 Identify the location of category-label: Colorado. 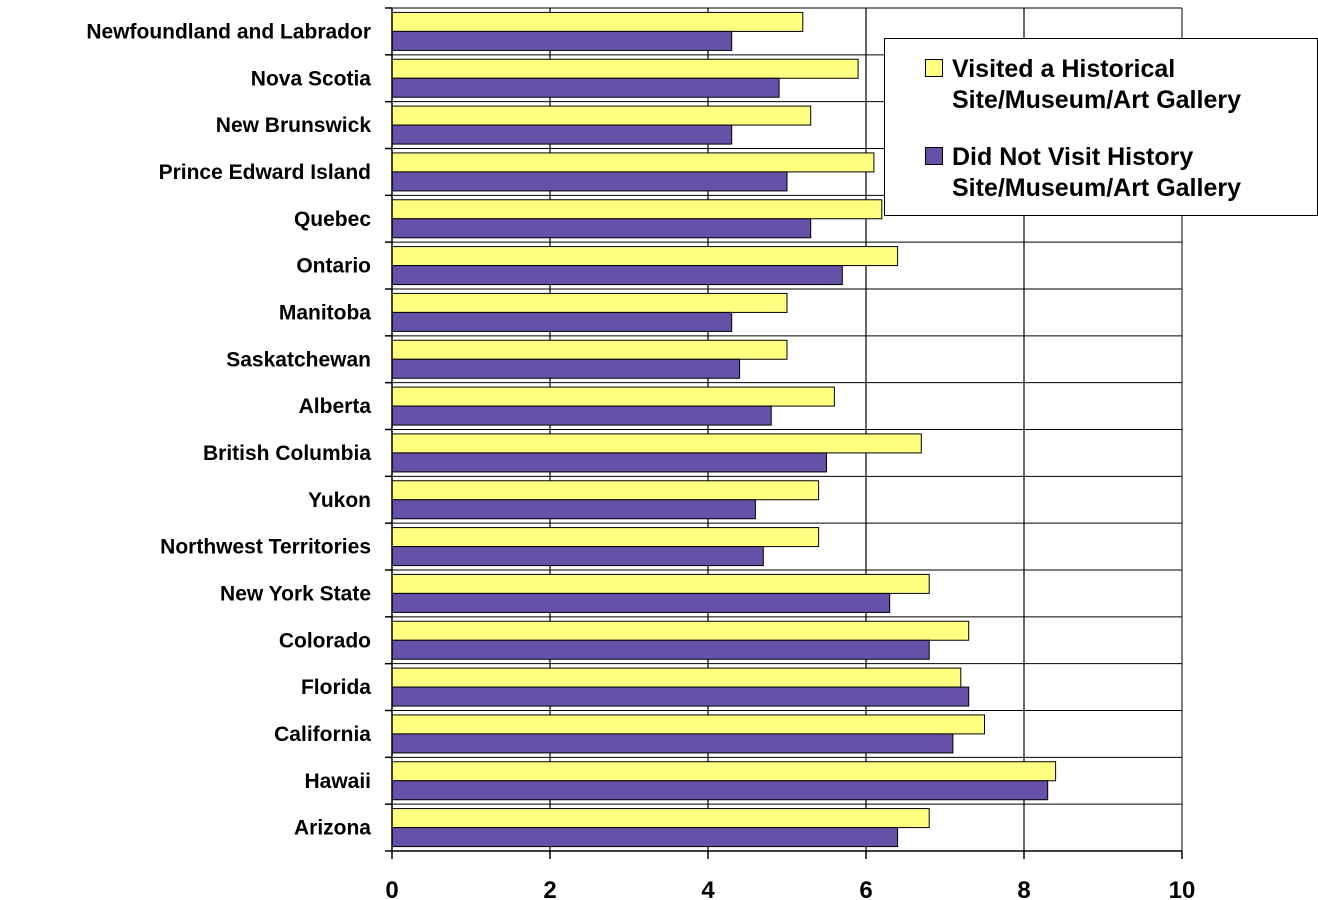
(325, 640).